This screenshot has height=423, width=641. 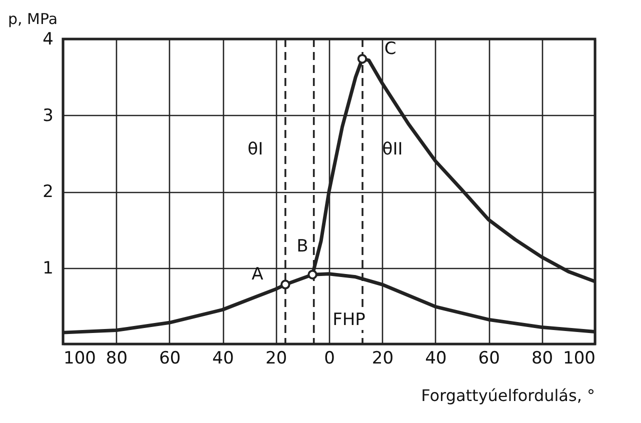 What do you see at coordinates (329, 358) in the screenshot?
I see `x-tick-label: 0` at bounding box center [329, 358].